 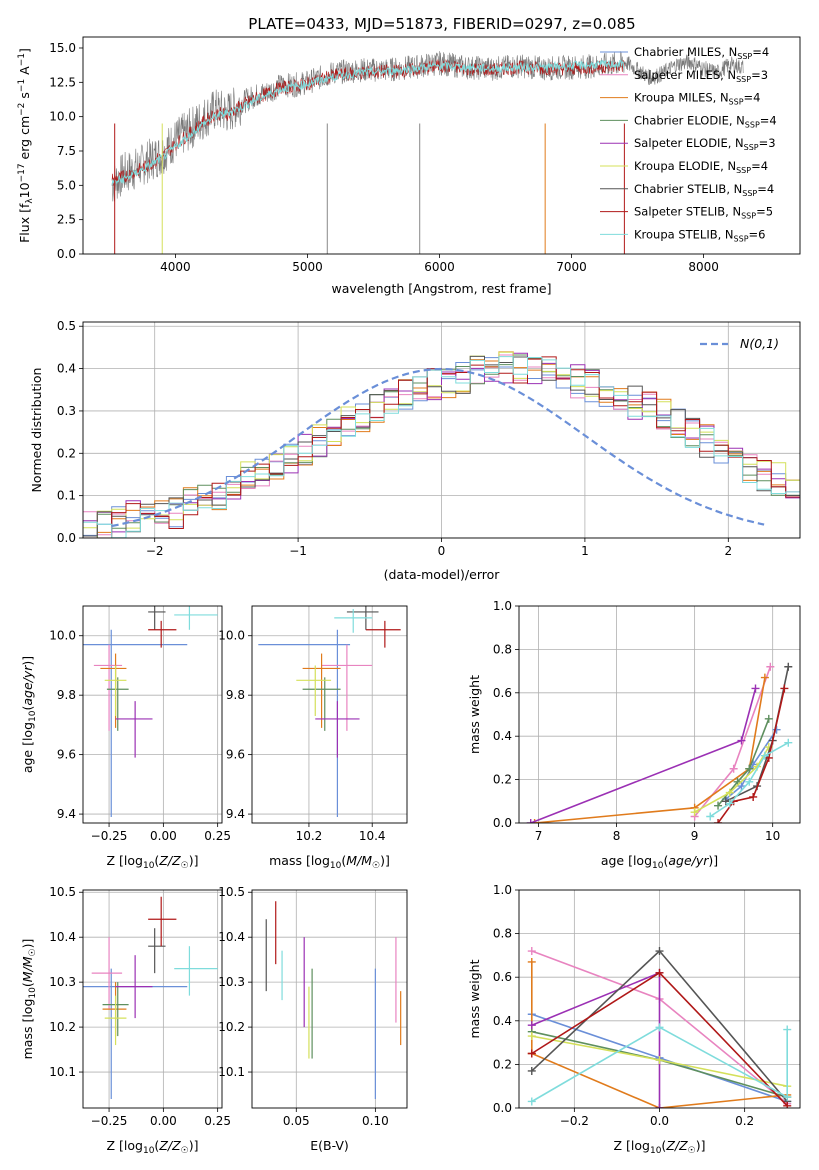 What do you see at coordinates (109, 836) in the screenshot?
I see `x-tick-label: −0.25` at bounding box center [109, 836].